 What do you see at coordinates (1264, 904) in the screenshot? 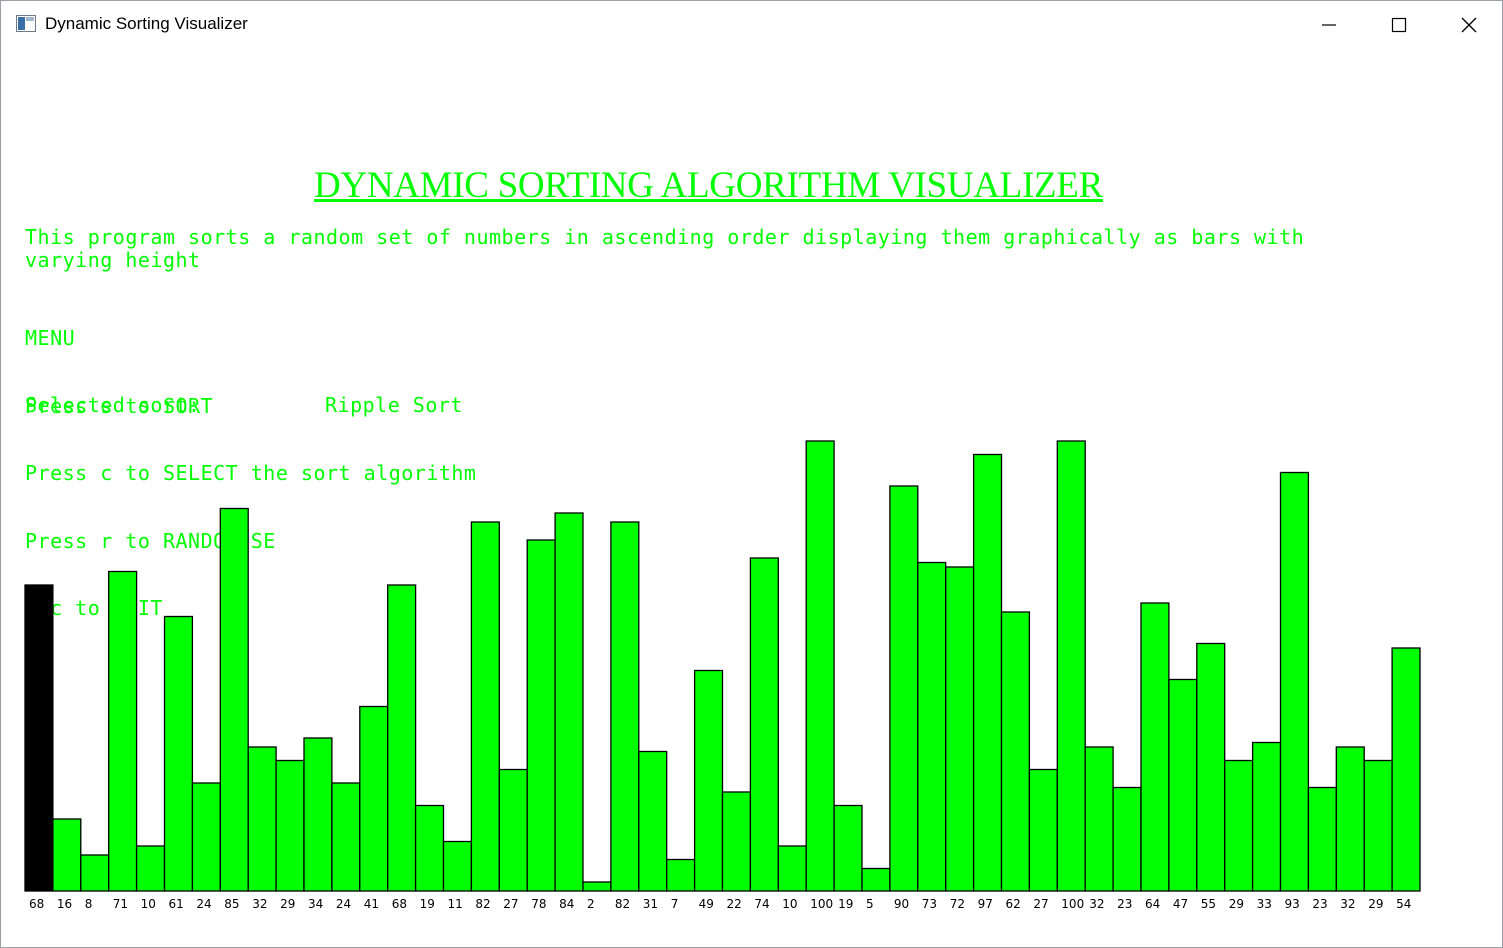
I see `bar-value-label: 33` at bounding box center [1264, 904].